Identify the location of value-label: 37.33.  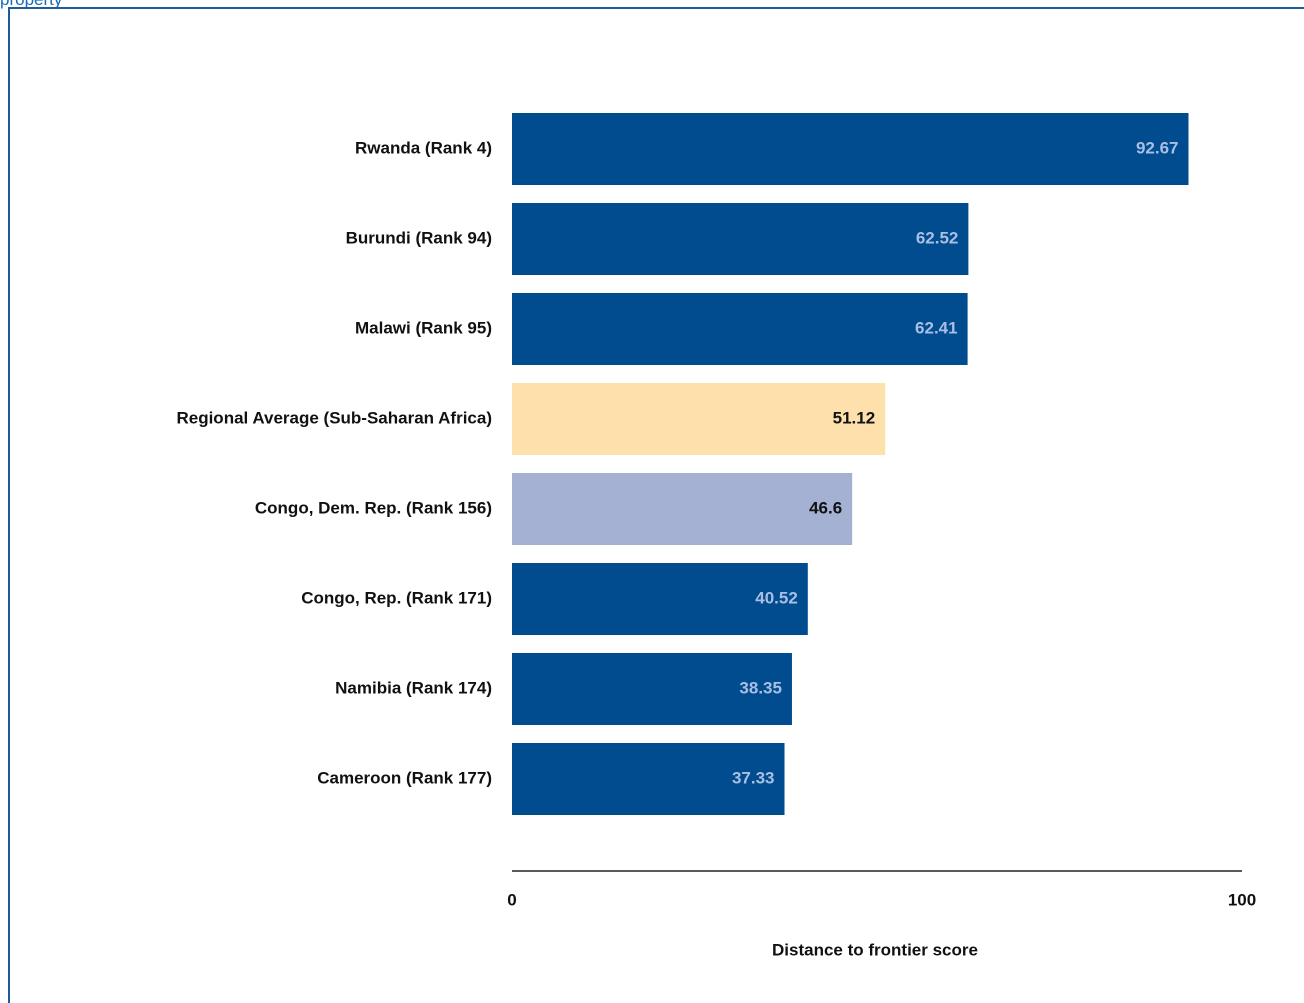
(753, 777).